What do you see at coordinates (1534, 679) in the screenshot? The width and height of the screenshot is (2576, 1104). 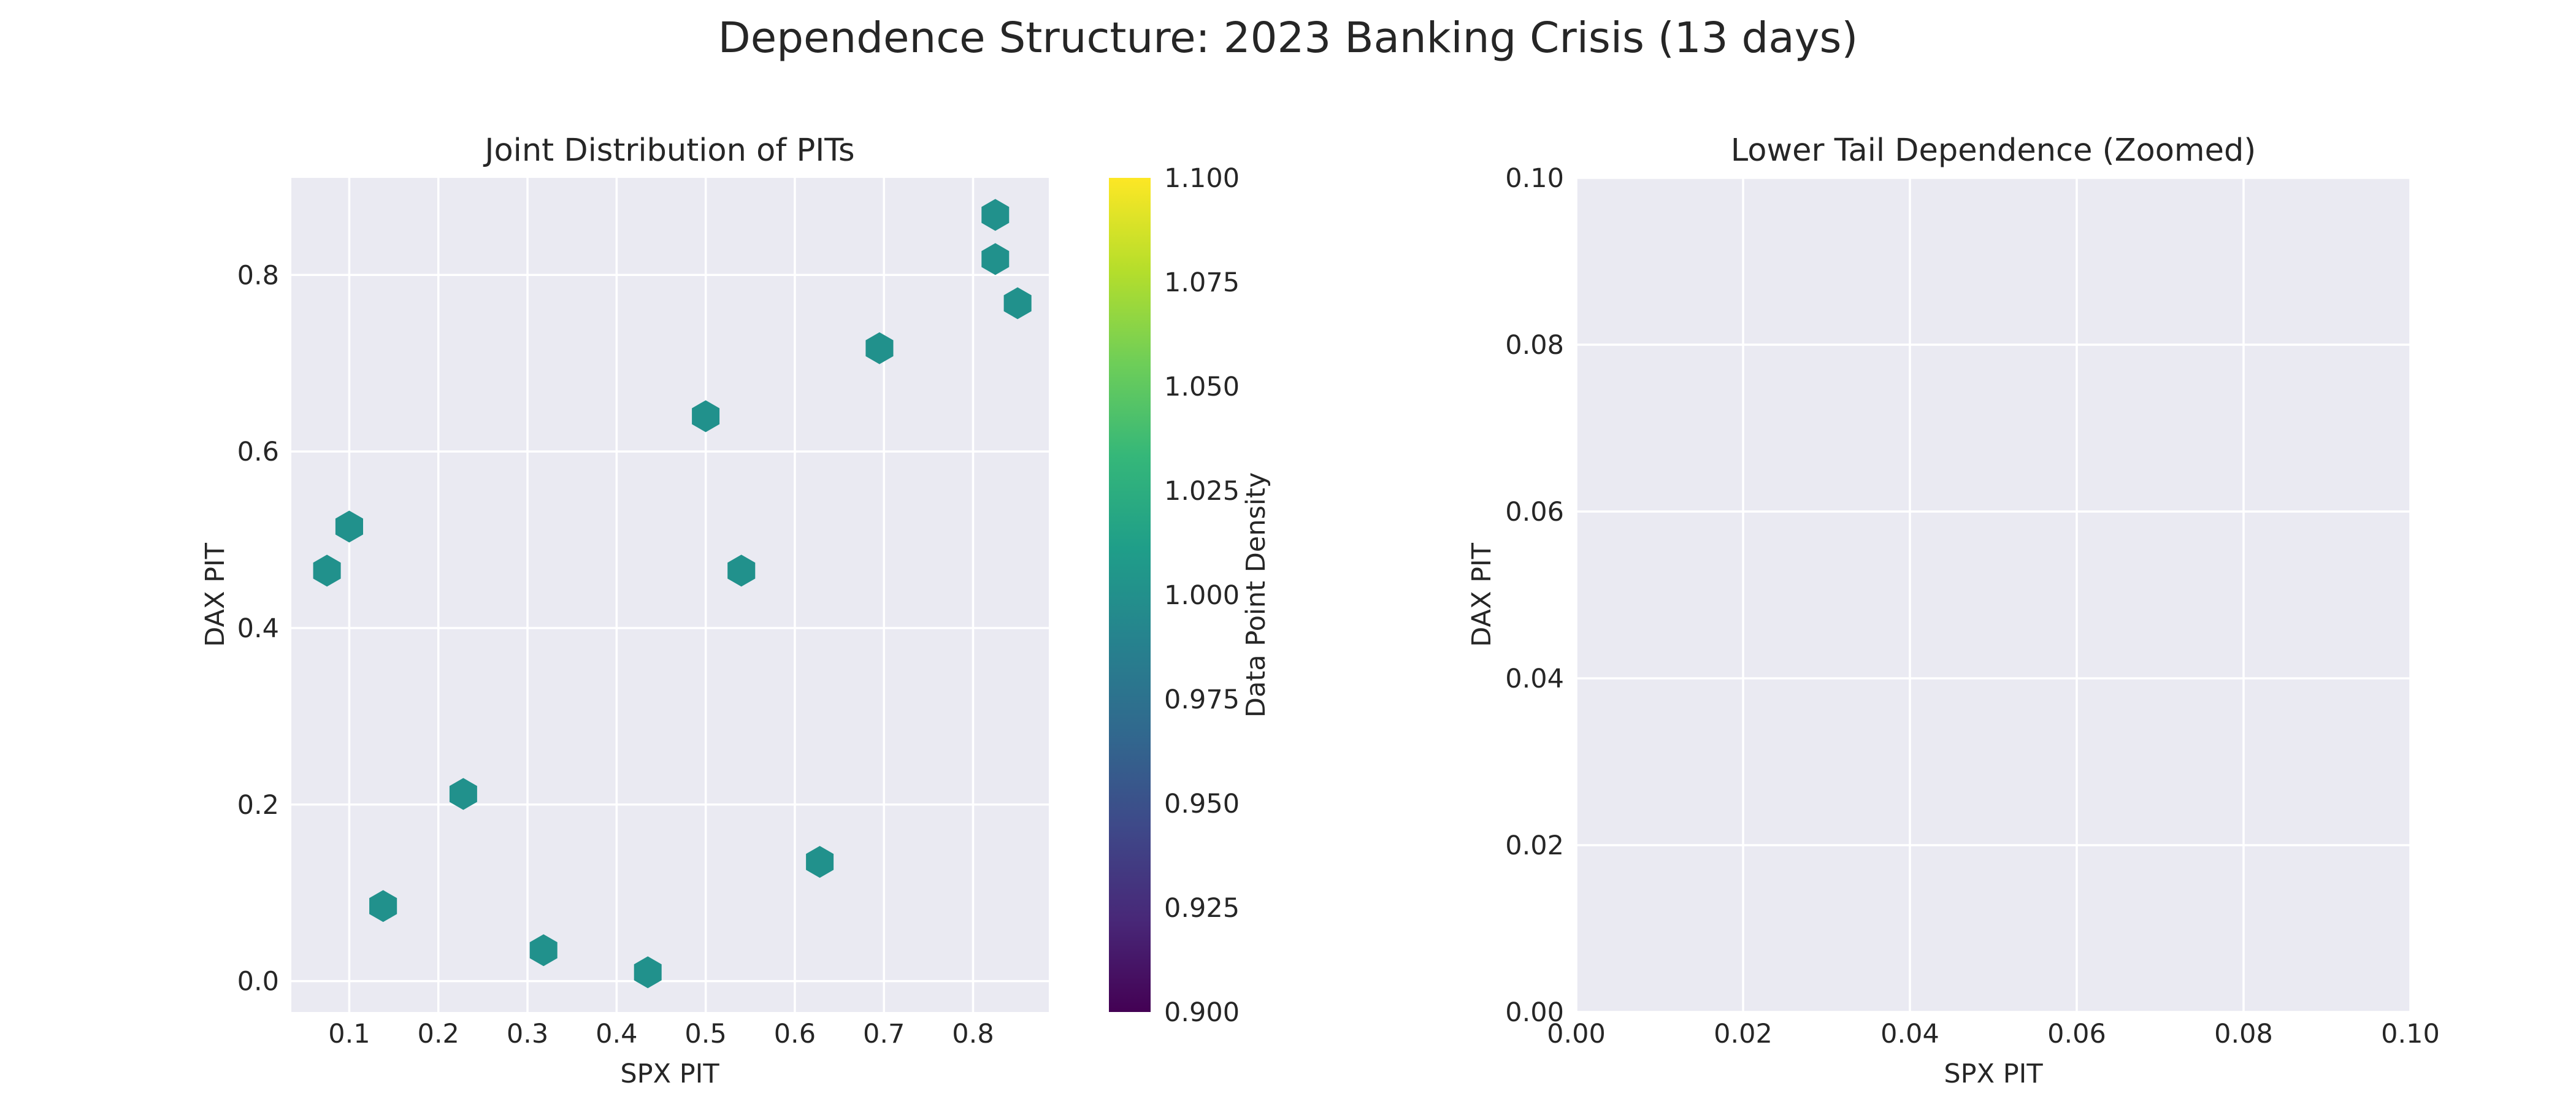 I see `y-tick-label: 0.04` at bounding box center [1534, 679].